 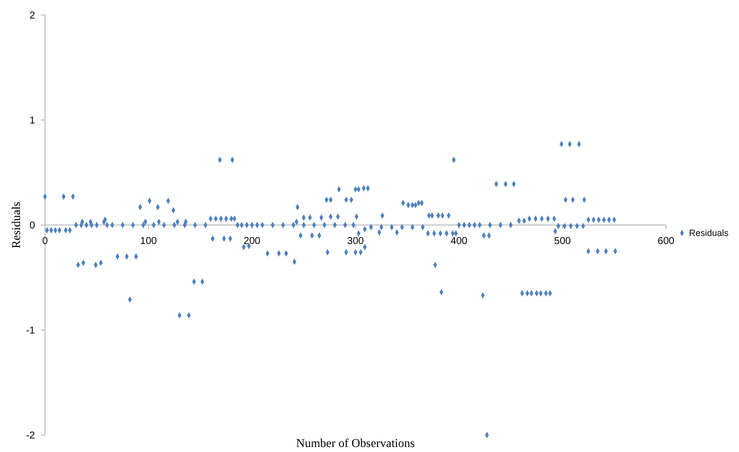 I want to click on y-tick-label: 1, so click(x=32, y=121).